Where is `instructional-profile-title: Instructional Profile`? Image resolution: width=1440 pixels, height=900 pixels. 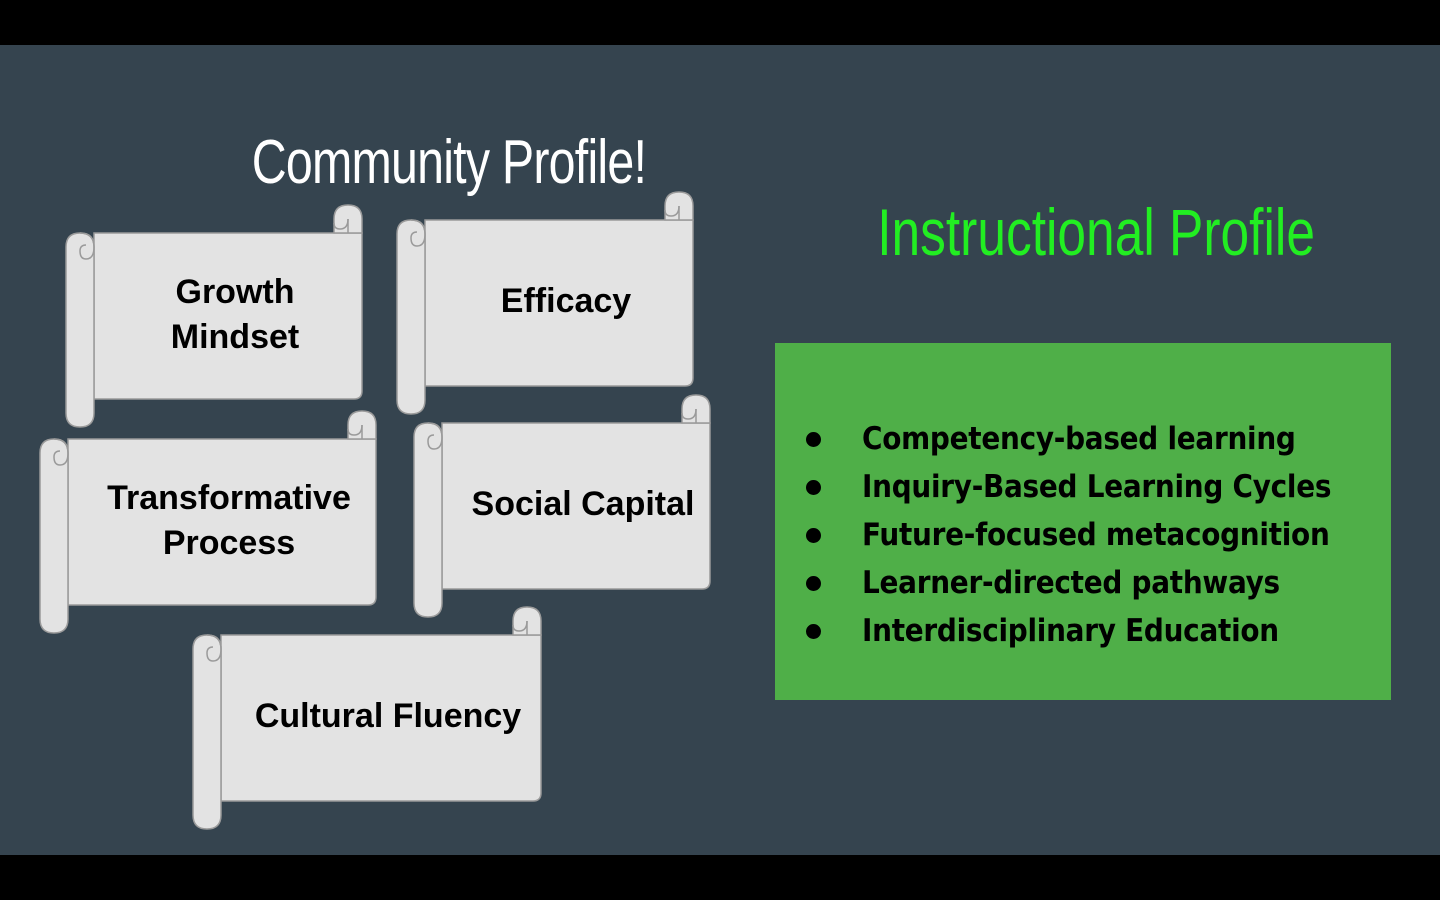
instructional-profile-title: Instructional Profile is located at coordinates (1096, 232).